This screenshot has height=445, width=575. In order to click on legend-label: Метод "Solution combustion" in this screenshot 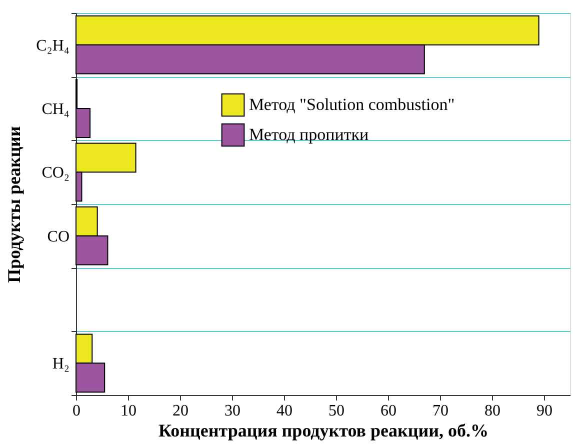, I will do `click(352, 104)`.